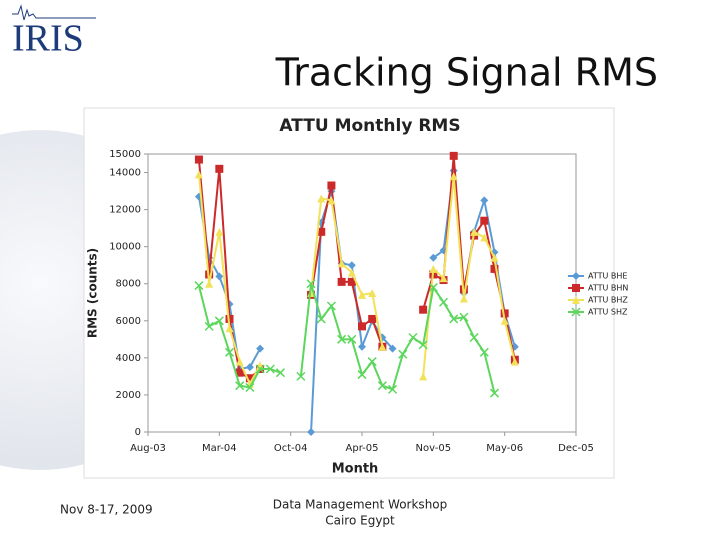  What do you see at coordinates (54, 12) in the screenshot?
I see `logo-wave` at bounding box center [54, 12].